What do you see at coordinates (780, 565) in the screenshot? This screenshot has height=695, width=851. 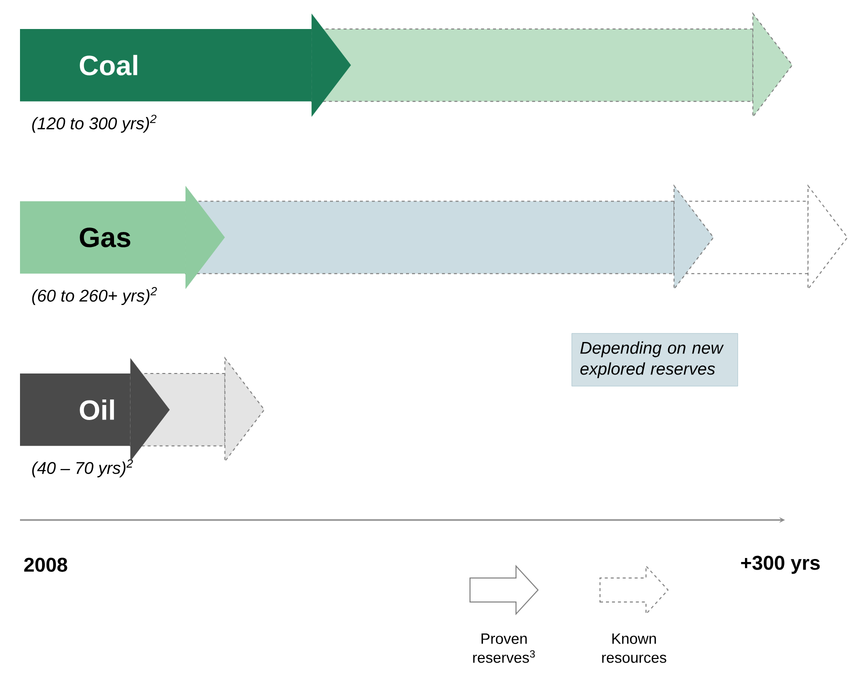 I see `text: +300 yrs` at bounding box center [780, 565].